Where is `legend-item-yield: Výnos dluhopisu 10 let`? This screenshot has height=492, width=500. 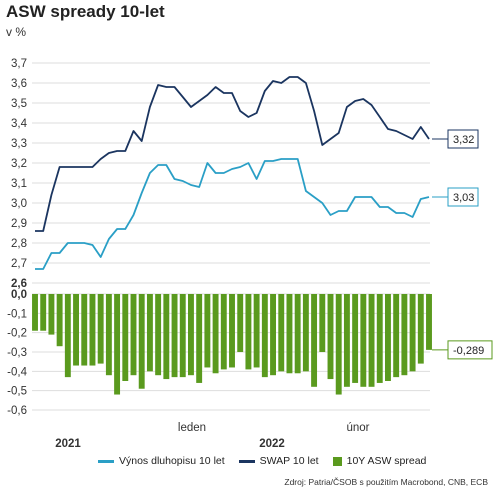 legend-item-yield: Výnos dluhopisu 10 let is located at coordinates (161, 461).